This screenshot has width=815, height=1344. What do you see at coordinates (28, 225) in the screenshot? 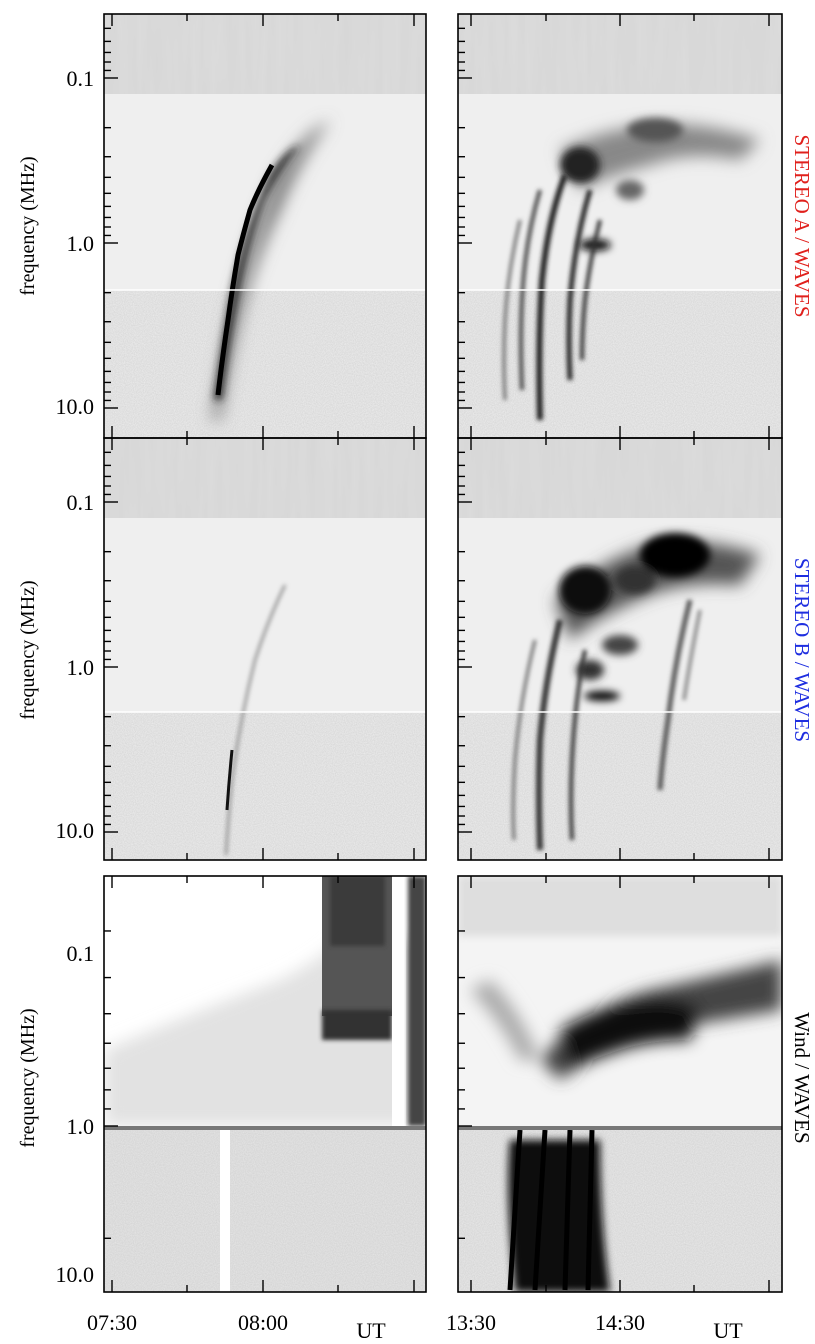
I see `ylabel-row-a: frequency (MHz)` at bounding box center [28, 225].